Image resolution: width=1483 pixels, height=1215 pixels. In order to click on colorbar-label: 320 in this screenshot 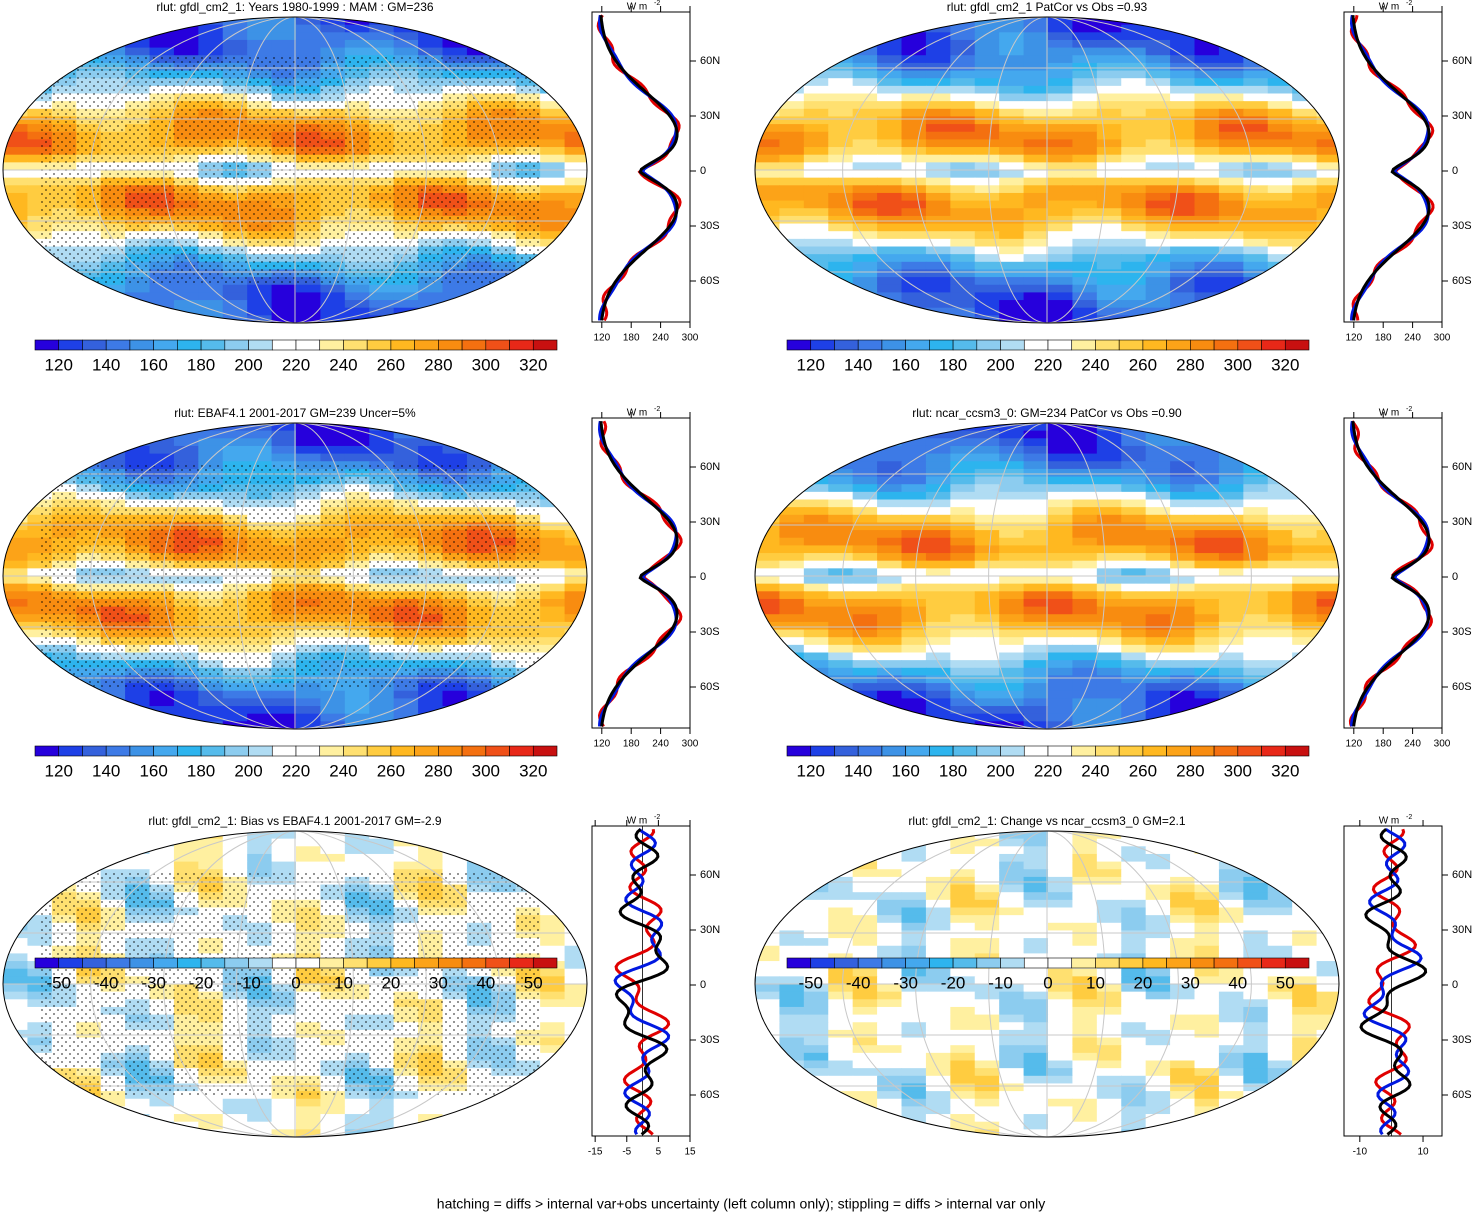, I will do `click(533, 364)`.